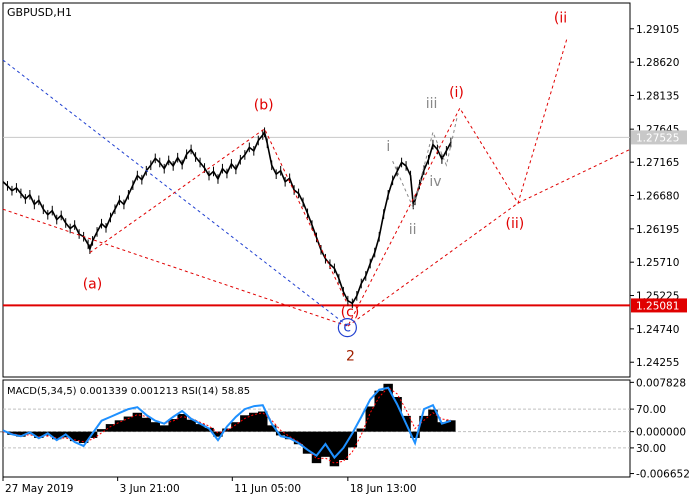 This screenshot has width=700, height=504. I want to click on macd-tick-label: -0.006652, so click(663, 475).